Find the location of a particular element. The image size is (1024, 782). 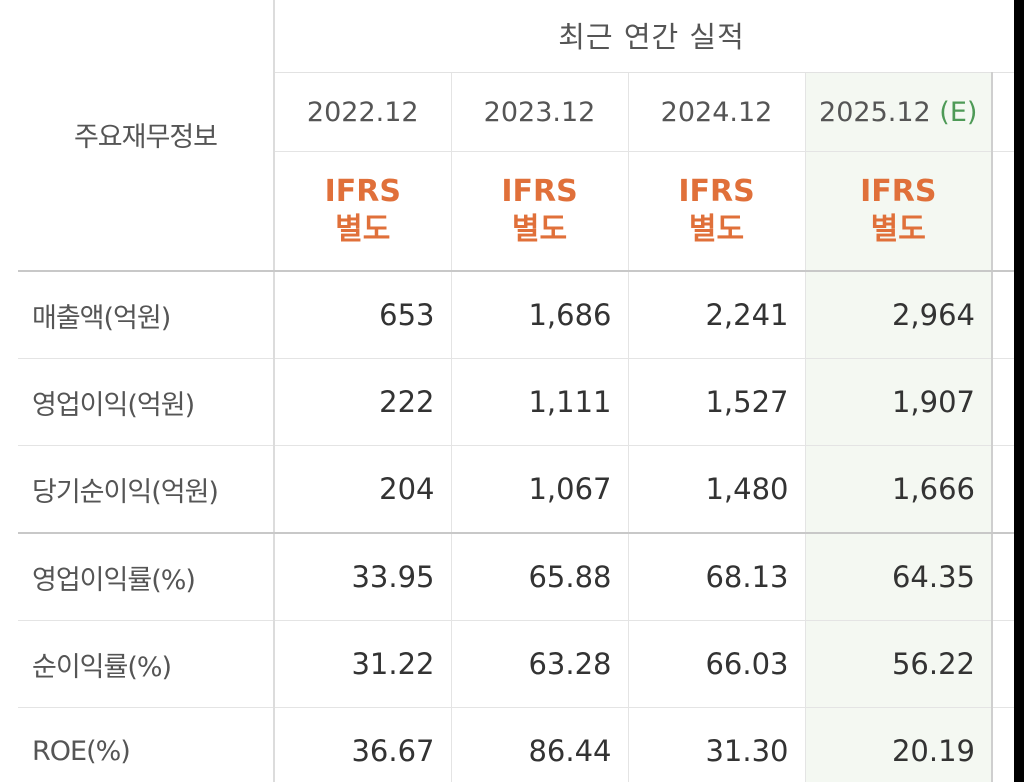

value-cell: 86.44 is located at coordinates (540, 744).